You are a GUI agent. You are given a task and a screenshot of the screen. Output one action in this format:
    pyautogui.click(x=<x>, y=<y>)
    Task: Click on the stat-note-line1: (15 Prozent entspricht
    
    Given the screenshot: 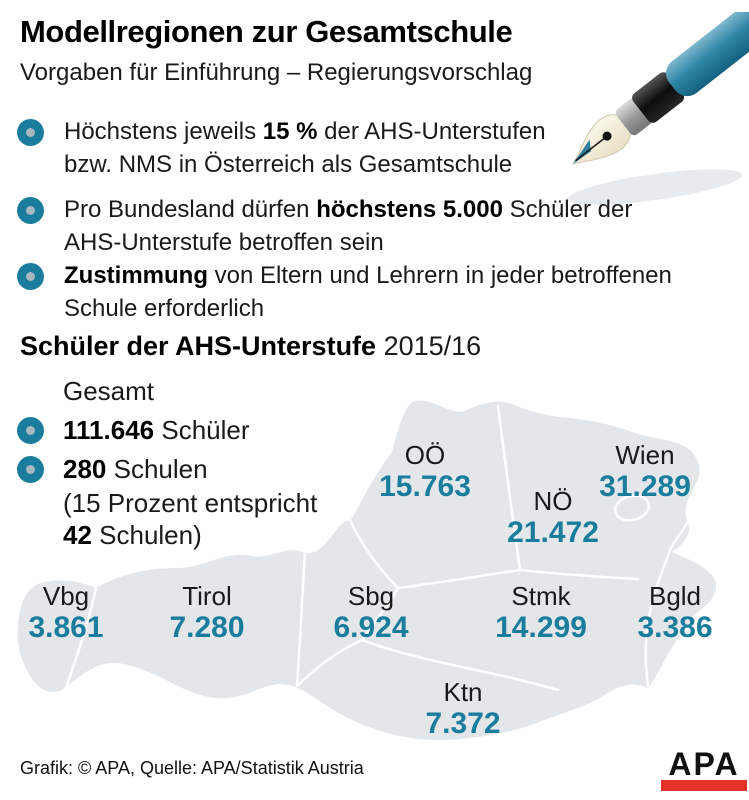 What is the action you would take?
    pyautogui.click(x=190, y=503)
    